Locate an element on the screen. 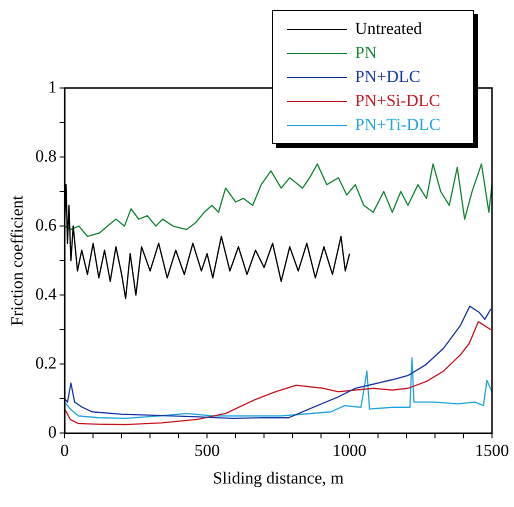 The height and width of the screenshot is (507, 514). x-tick-label: 0 is located at coordinates (64, 450).